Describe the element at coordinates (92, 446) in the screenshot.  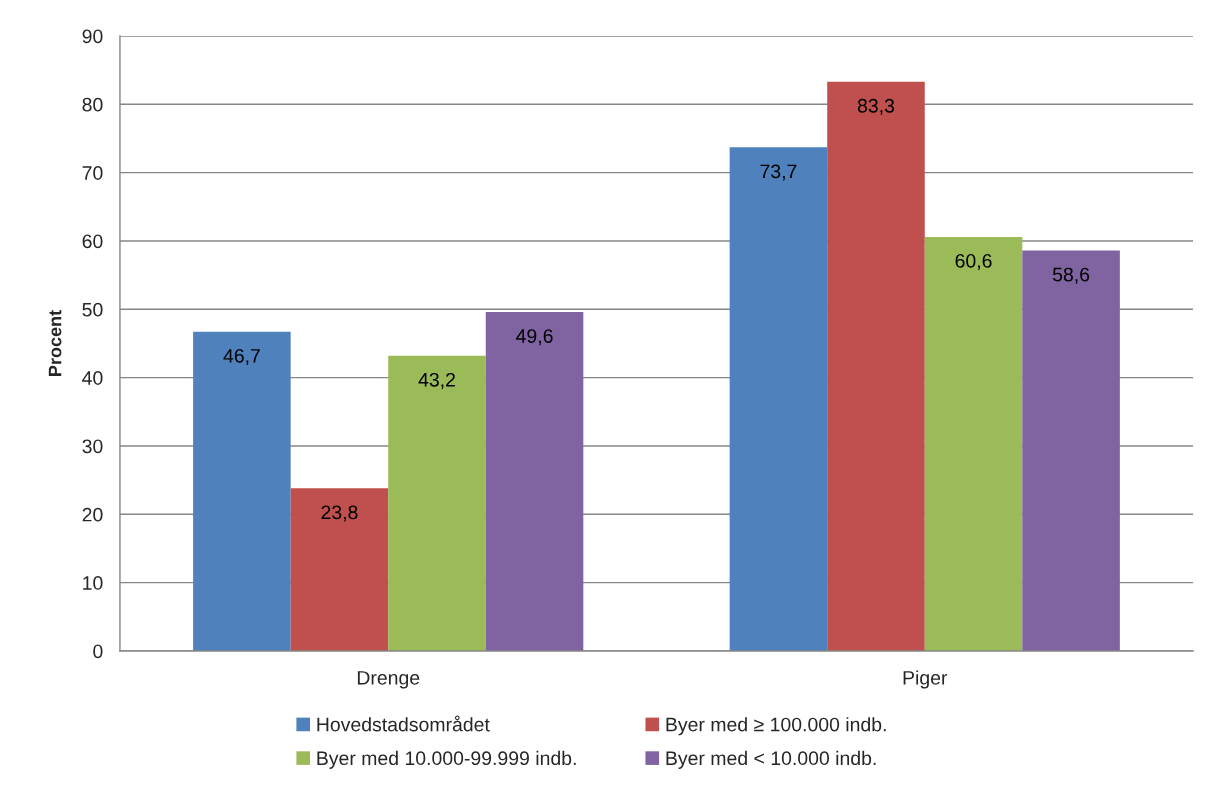
I see `y-tick-label: 30` at that location.